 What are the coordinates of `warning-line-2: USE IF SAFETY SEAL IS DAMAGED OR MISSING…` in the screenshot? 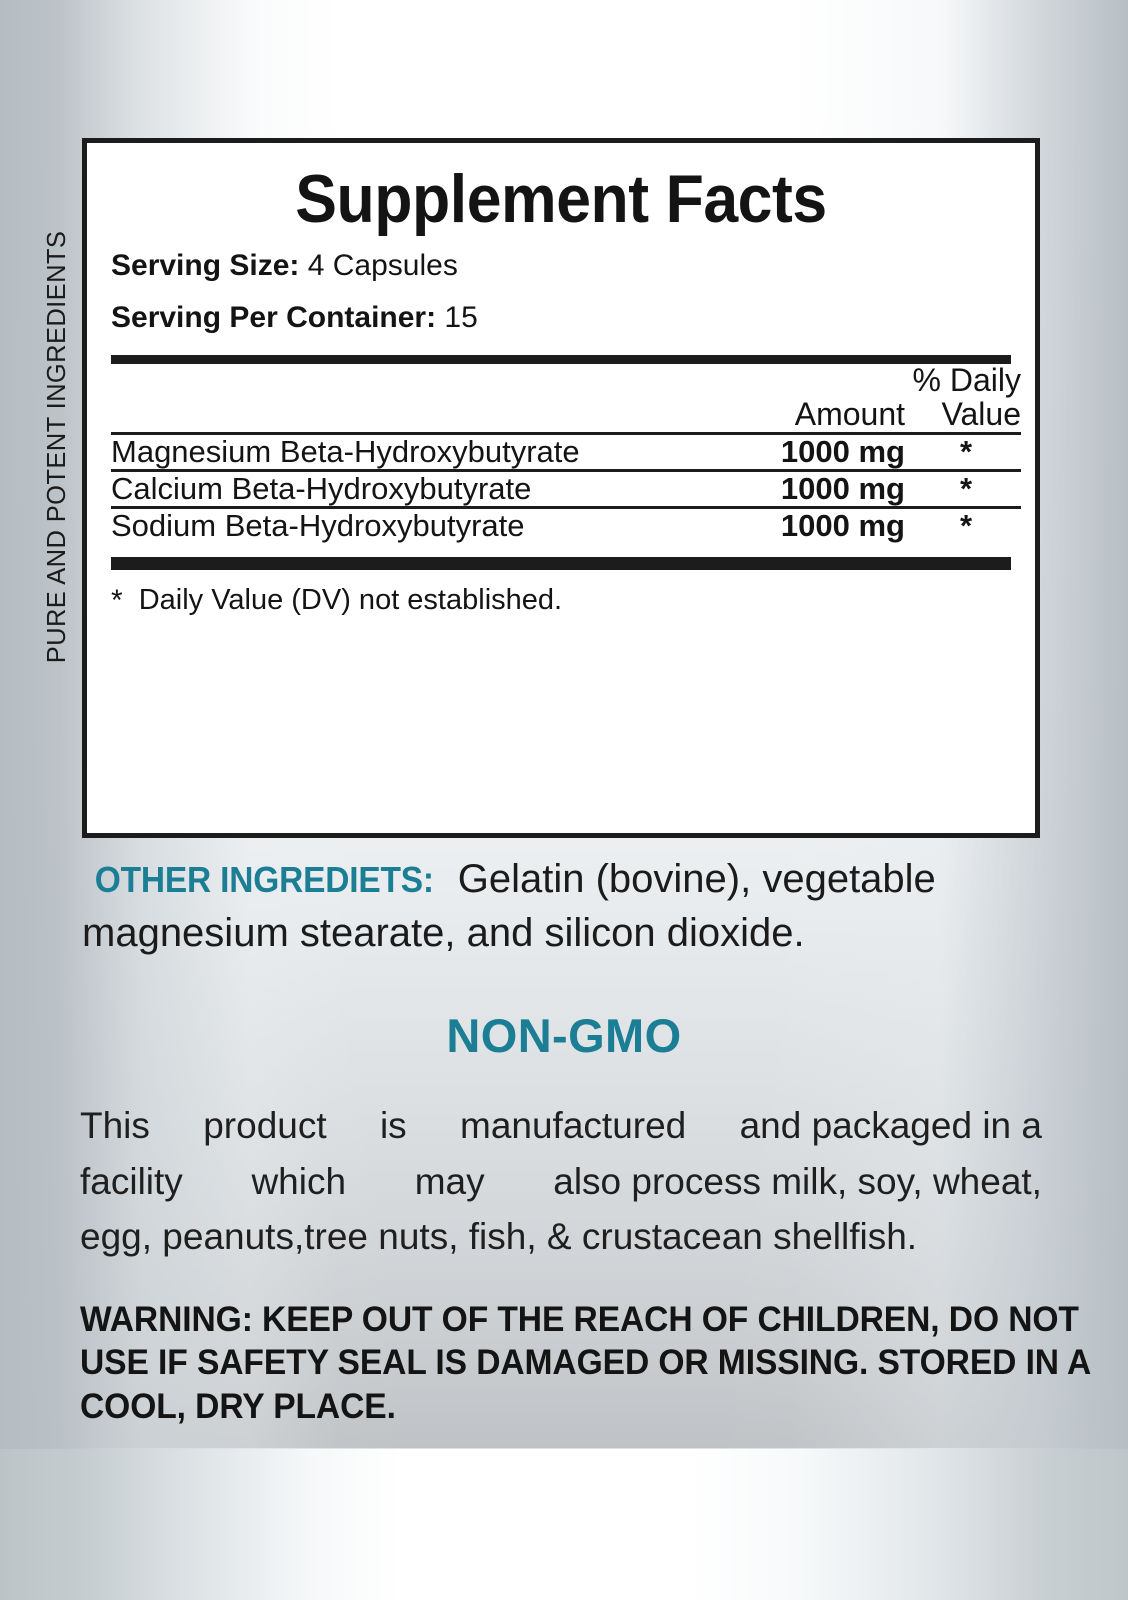 It's located at (586, 1363).